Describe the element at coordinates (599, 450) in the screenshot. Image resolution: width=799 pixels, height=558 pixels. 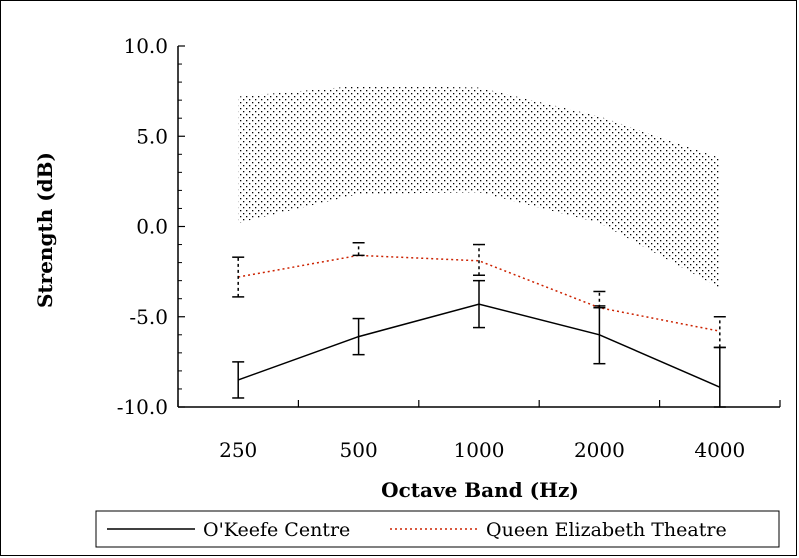
I see `x-tick-label: 2000` at that location.